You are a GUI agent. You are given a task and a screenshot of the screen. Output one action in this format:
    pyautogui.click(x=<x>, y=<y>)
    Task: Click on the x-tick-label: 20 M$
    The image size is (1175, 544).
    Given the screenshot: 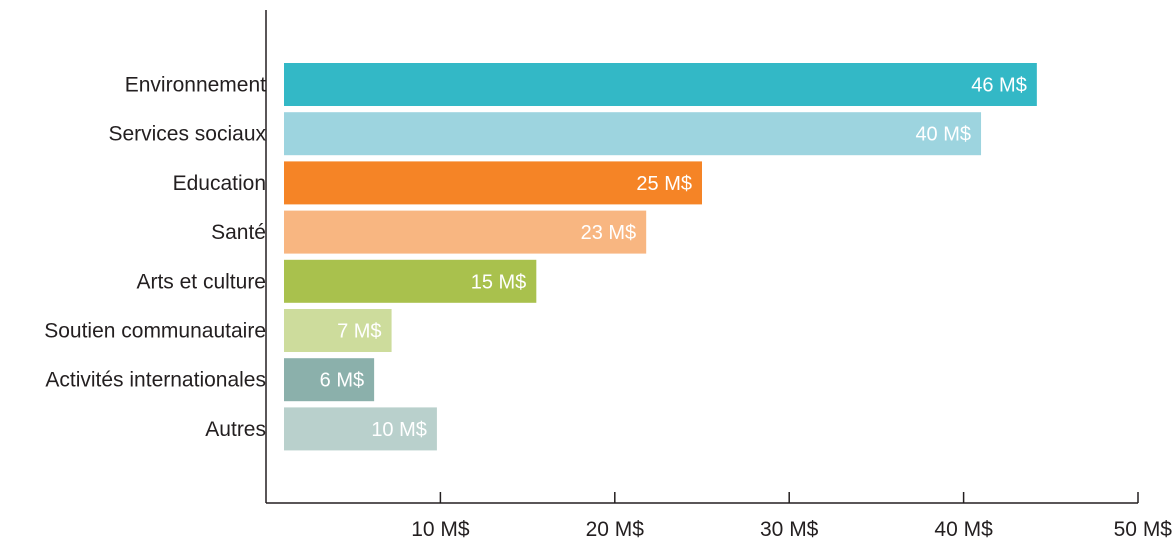 What is the action you would take?
    pyautogui.click(x=615, y=529)
    